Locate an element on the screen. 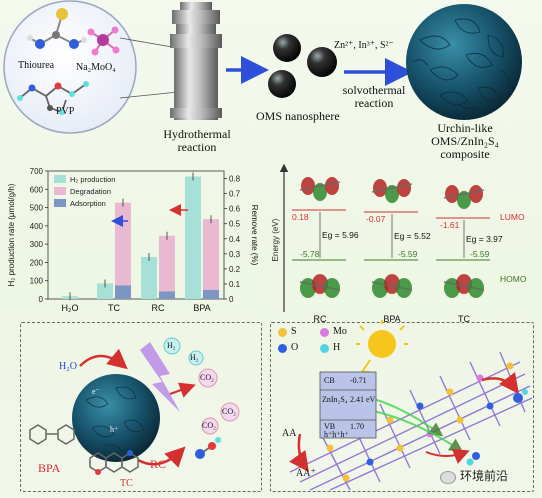 The width and height of the screenshot is (542, 498). molecule-name: BPA is located at coordinates (391, 319).